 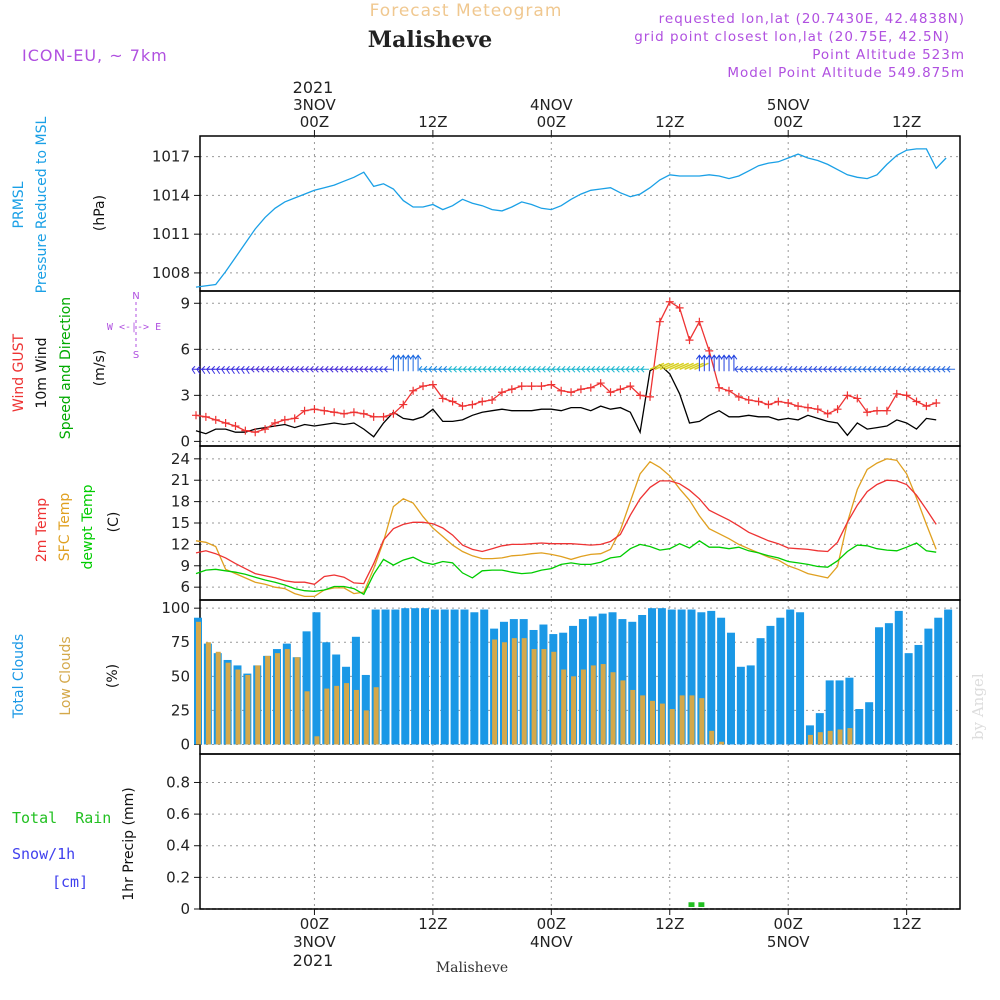 I want to click on y-tick-label: 1017, so click(x=171, y=157).